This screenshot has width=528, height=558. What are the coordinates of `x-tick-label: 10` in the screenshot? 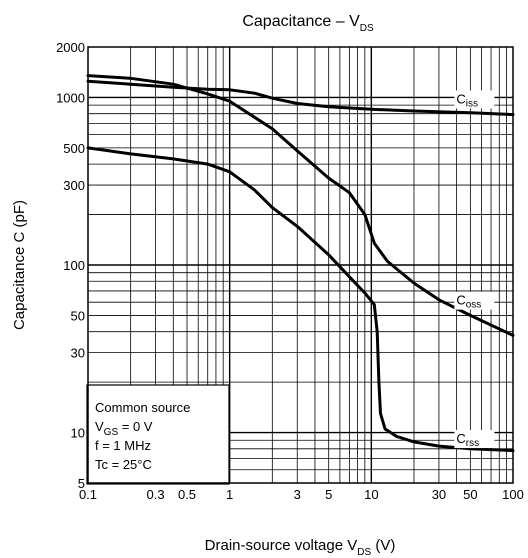 It's located at (371, 494).